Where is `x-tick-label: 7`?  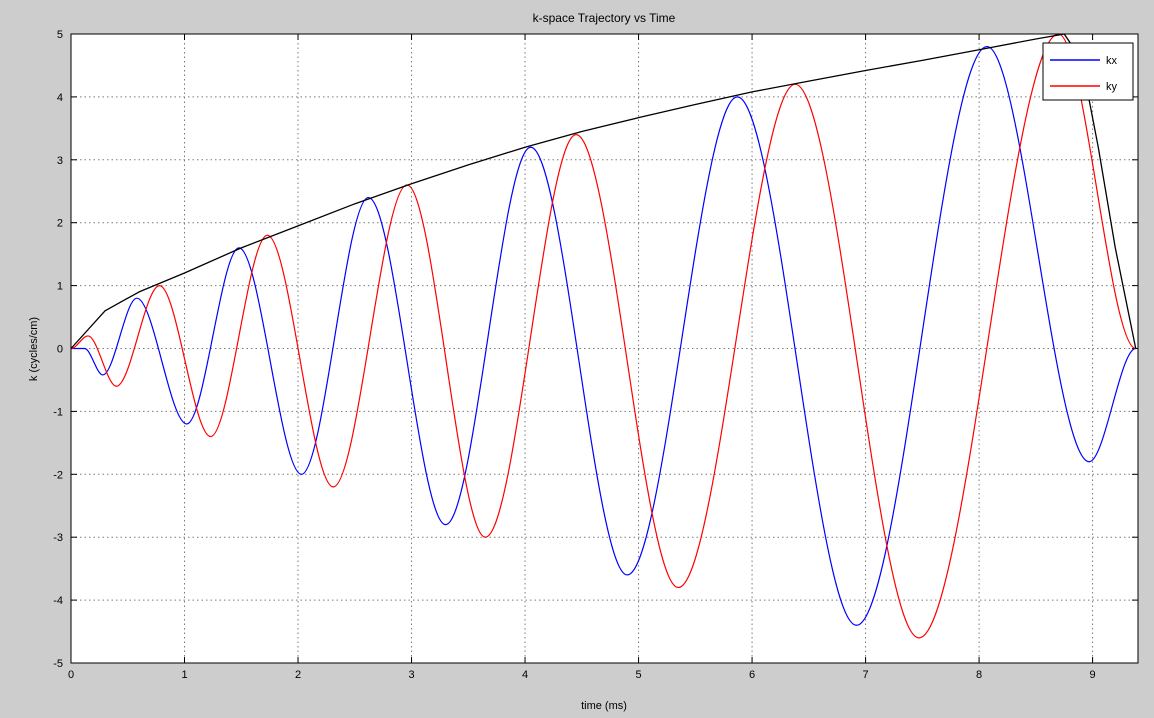
x-tick-label: 7 is located at coordinates (866, 675).